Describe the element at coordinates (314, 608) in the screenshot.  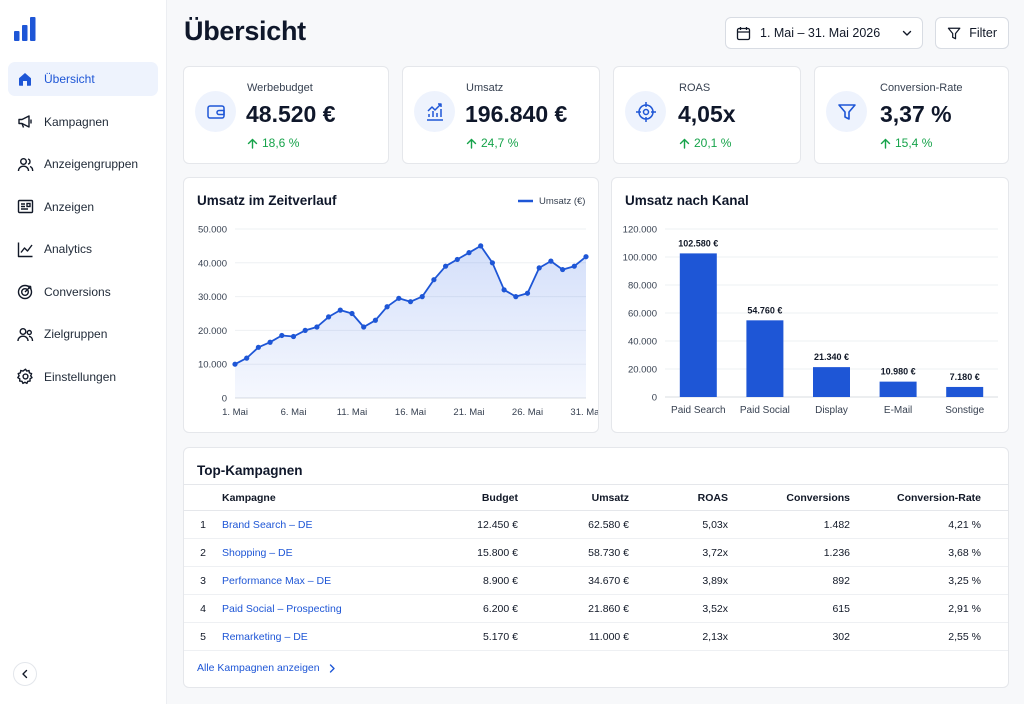
I see `campaign-link: Paid Social – Prospecting` at that location.